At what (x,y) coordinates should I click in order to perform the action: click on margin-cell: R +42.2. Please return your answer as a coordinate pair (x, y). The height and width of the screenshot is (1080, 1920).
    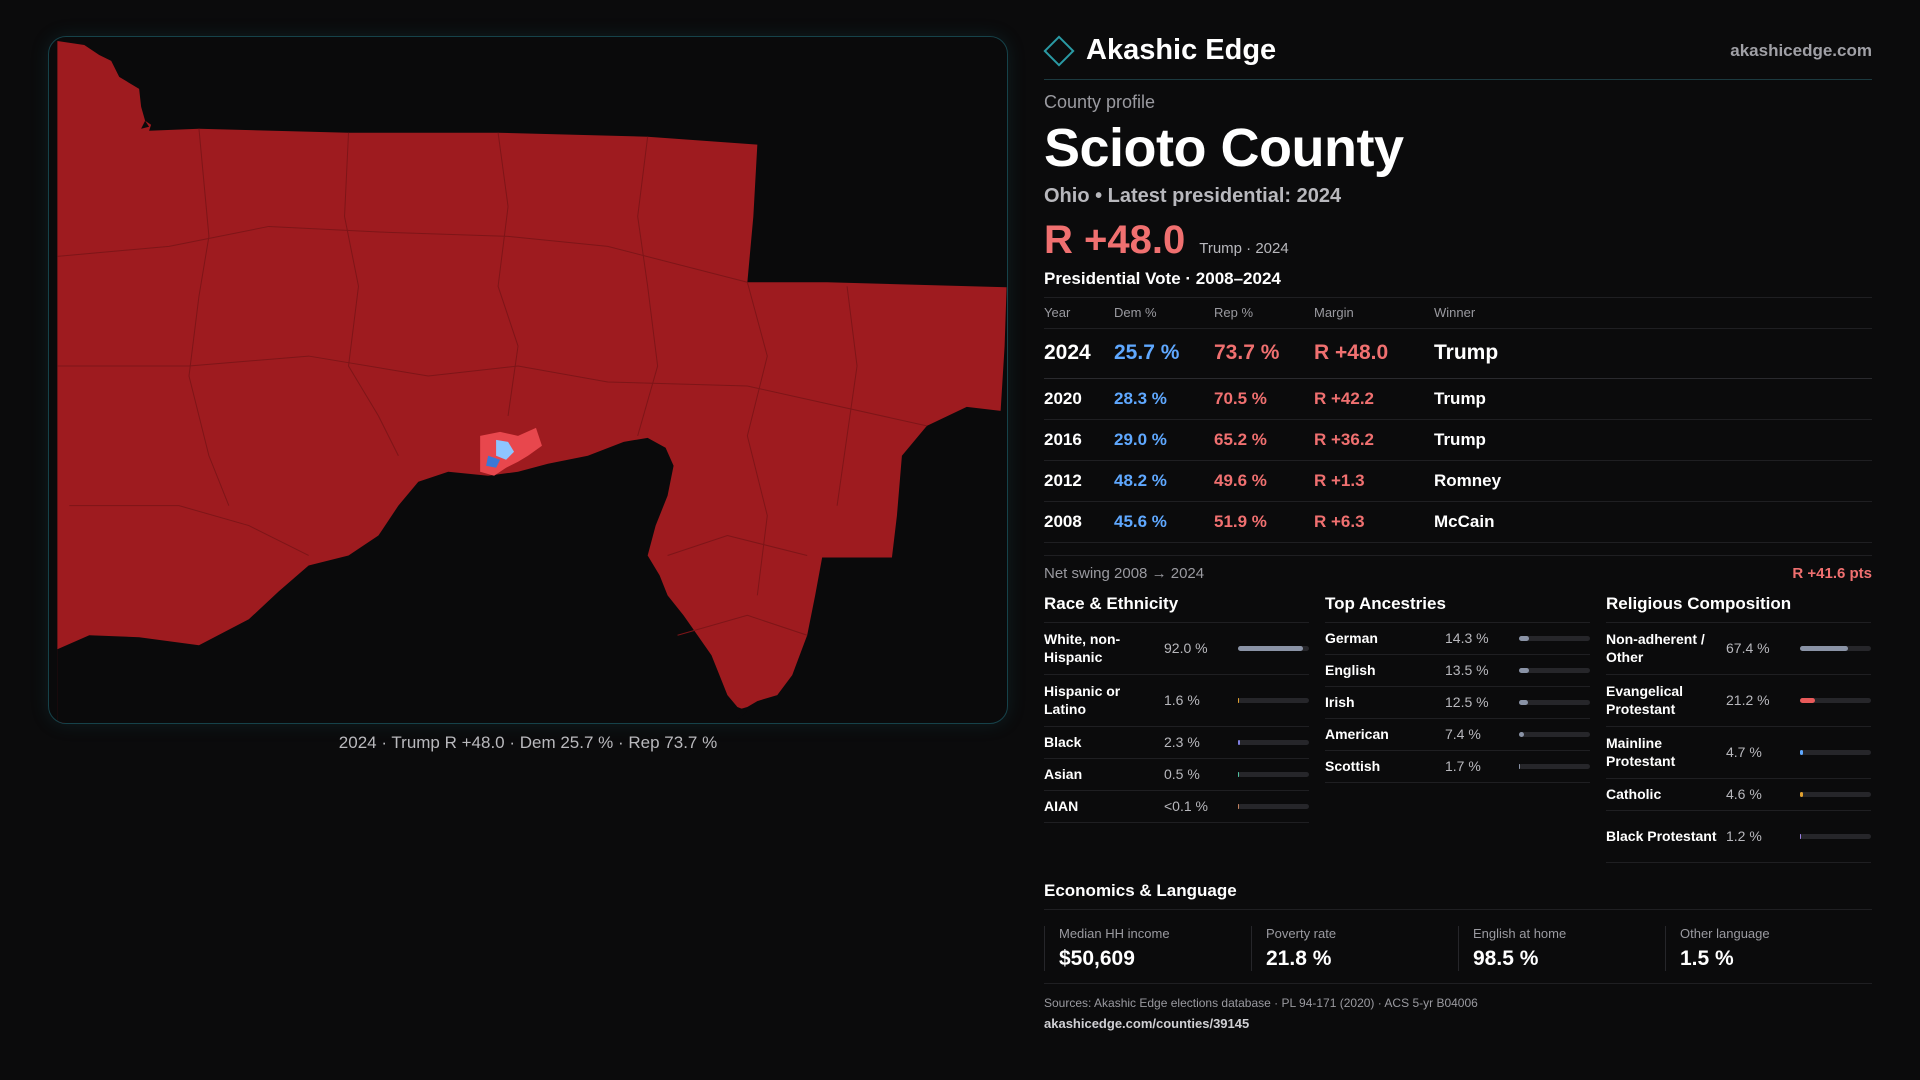
    Looking at the image, I should click on (1374, 399).